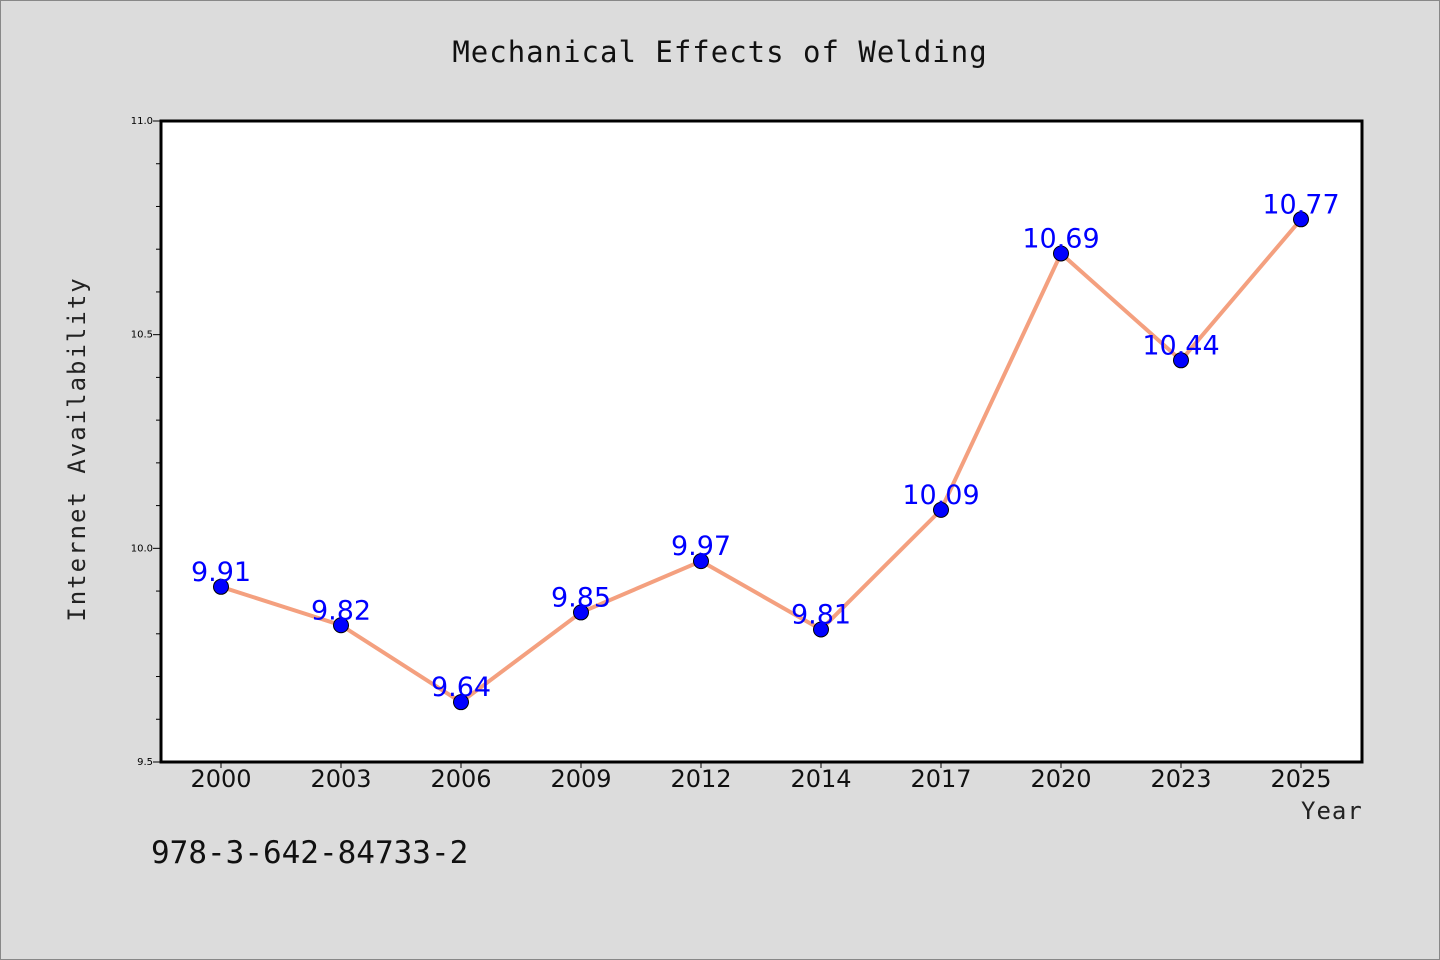 This screenshot has width=1440, height=960. I want to click on x-tick-label: 2023, so click(1180, 779).